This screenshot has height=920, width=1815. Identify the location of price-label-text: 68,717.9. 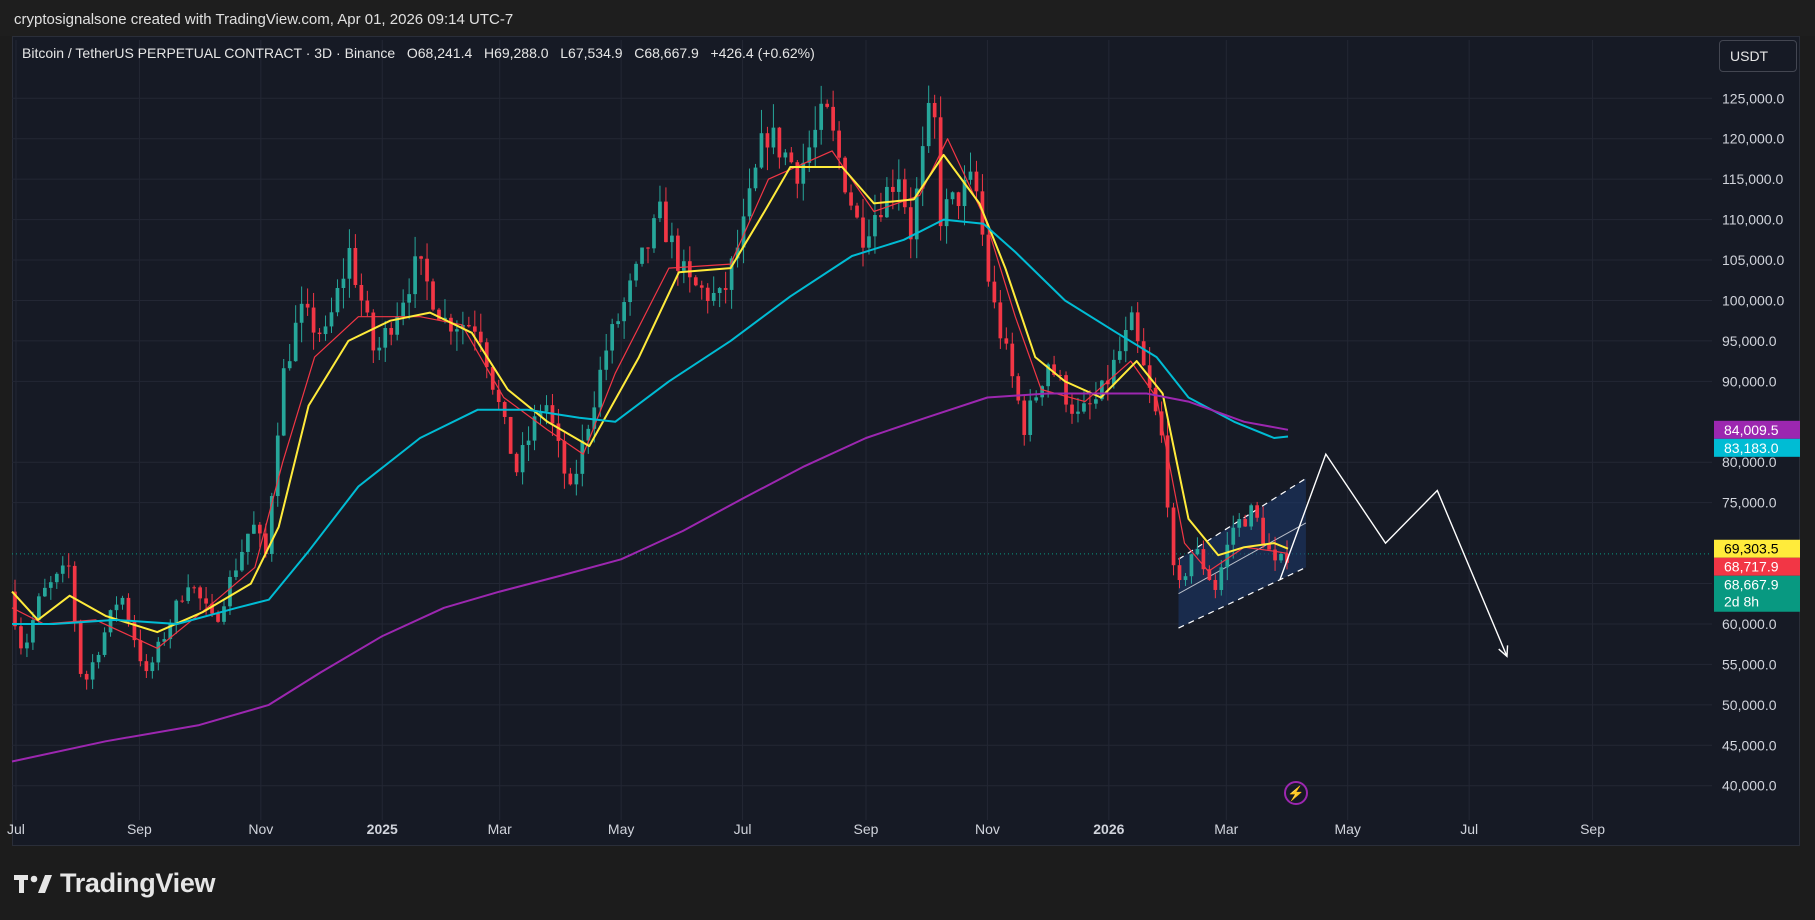
(1751, 567).